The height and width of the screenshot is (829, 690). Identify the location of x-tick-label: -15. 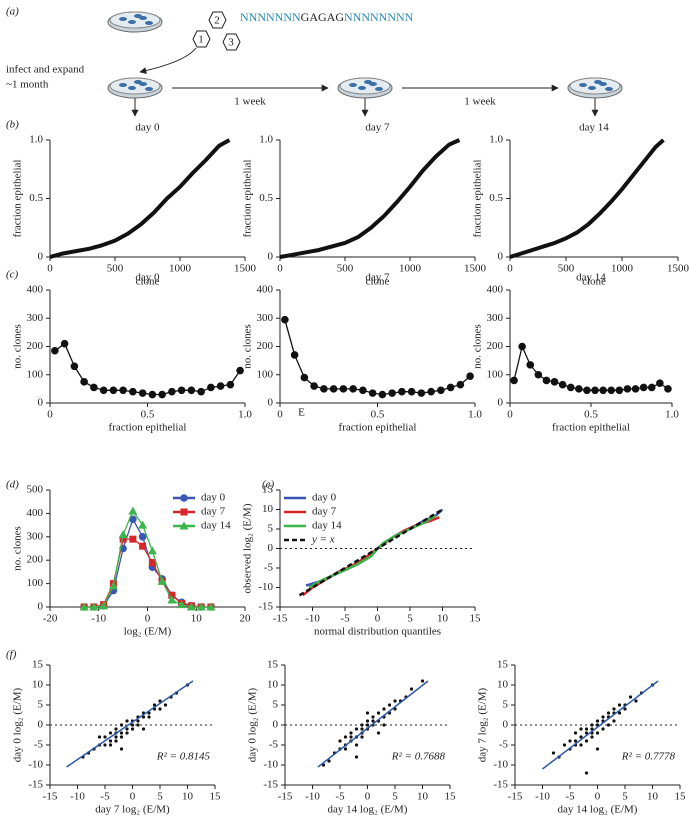
(280, 619).